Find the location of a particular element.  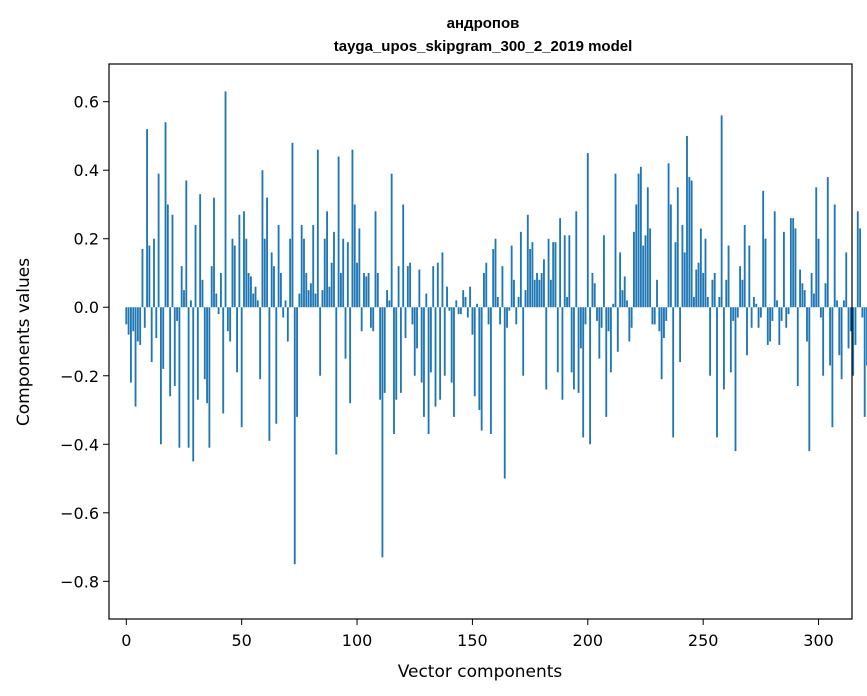

x-tick-label: 100 is located at coordinates (357, 640).